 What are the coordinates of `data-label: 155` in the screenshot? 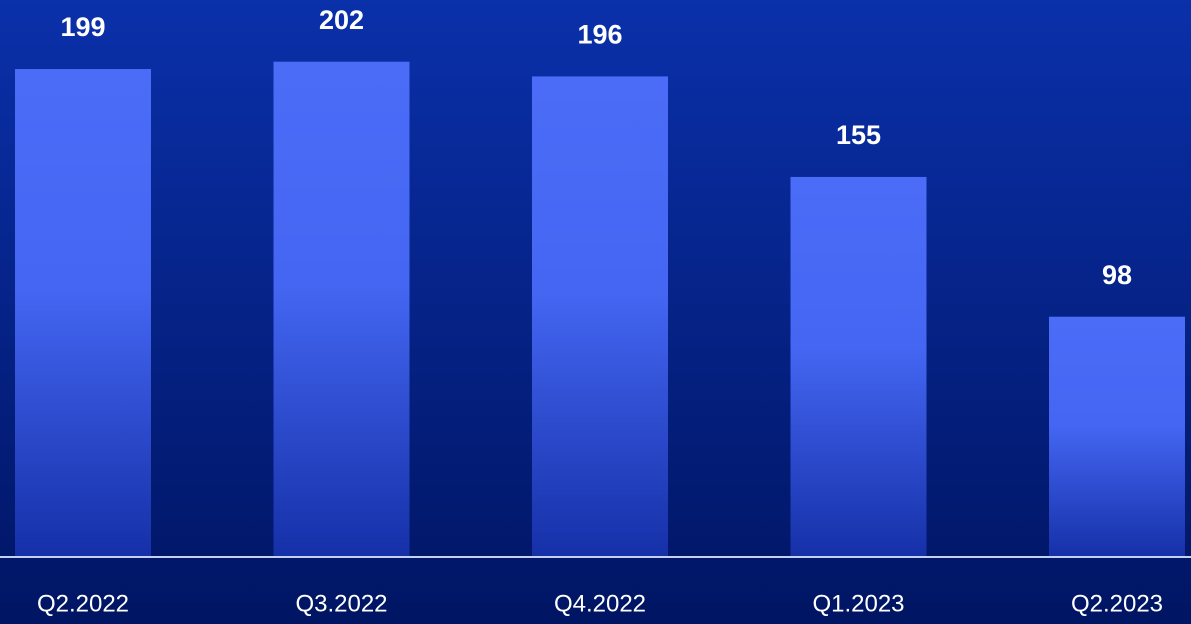 It's located at (858, 135).